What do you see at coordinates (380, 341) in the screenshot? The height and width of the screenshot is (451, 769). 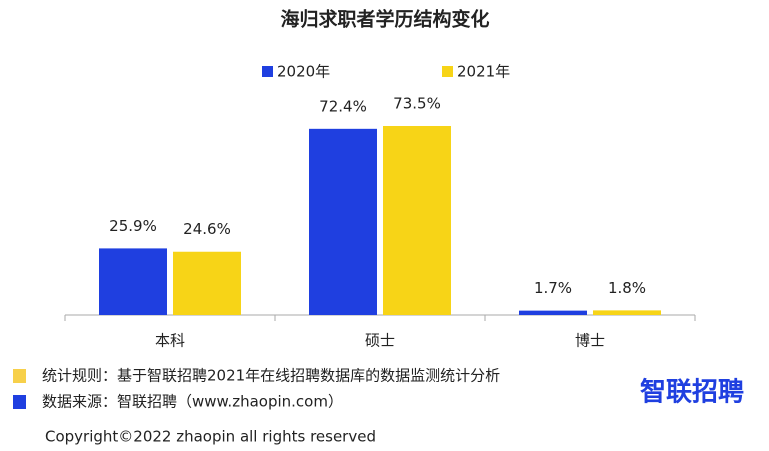 I see `x-tick-label: 硕士` at bounding box center [380, 341].